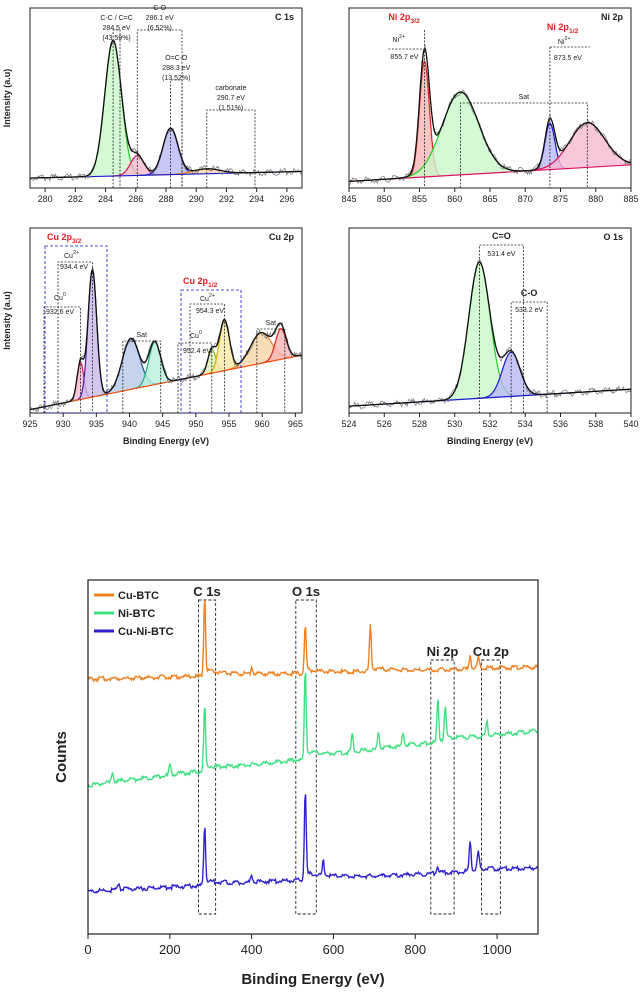 This screenshot has width=640, height=992. I want to click on baseline-cu2p, so click(166, 382).